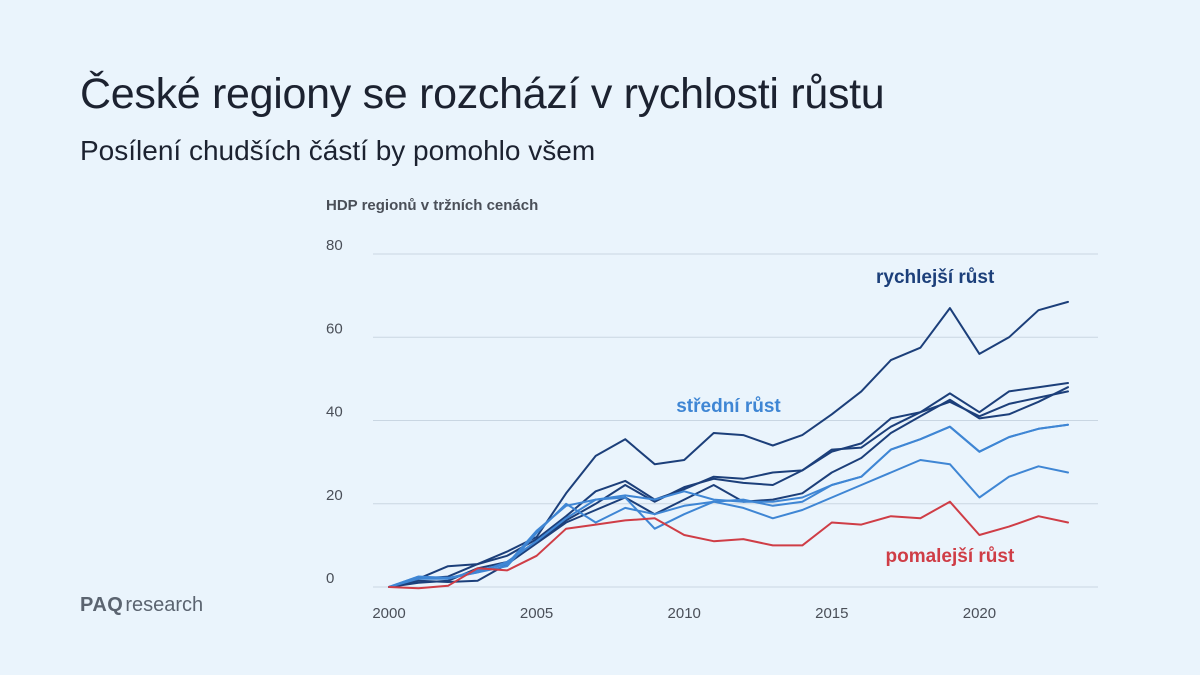  What do you see at coordinates (979, 613) in the screenshot?
I see `x-tick-label: 2020` at bounding box center [979, 613].